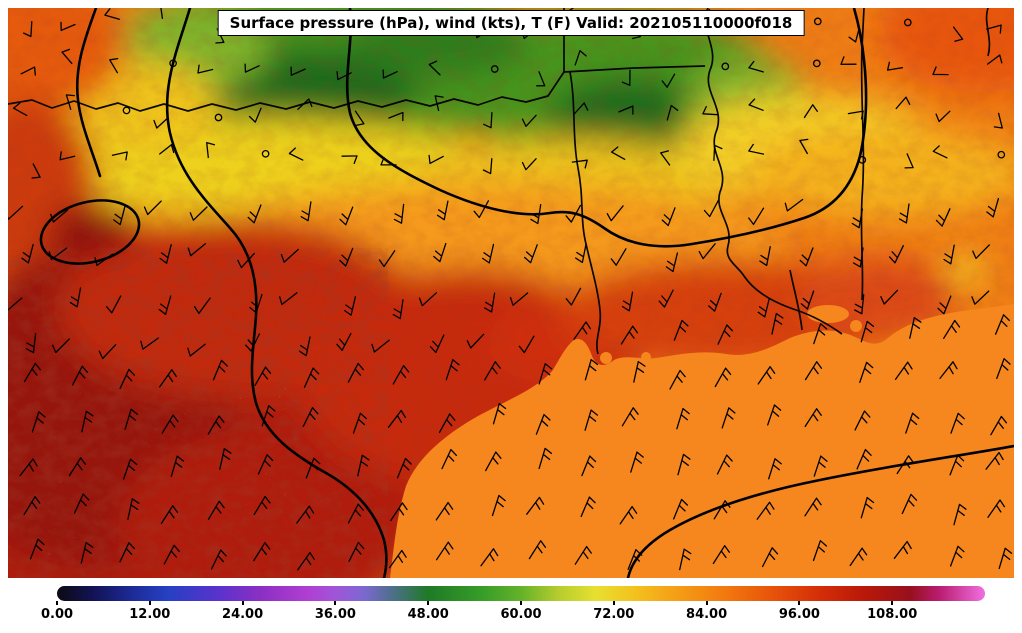  What do you see at coordinates (892, 614) in the screenshot?
I see `colorbar-tick-label: 108.00` at bounding box center [892, 614].